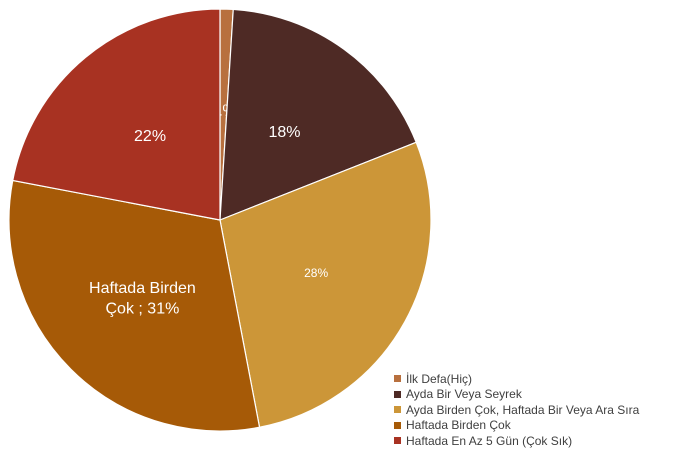 Image resolution: width=673 pixels, height=459 pixels. What do you see at coordinates (142, 299) in the screenshot?
I see `data-label-4: Haftada Birden Çok ; 31%` at bounding box center [142, 299].